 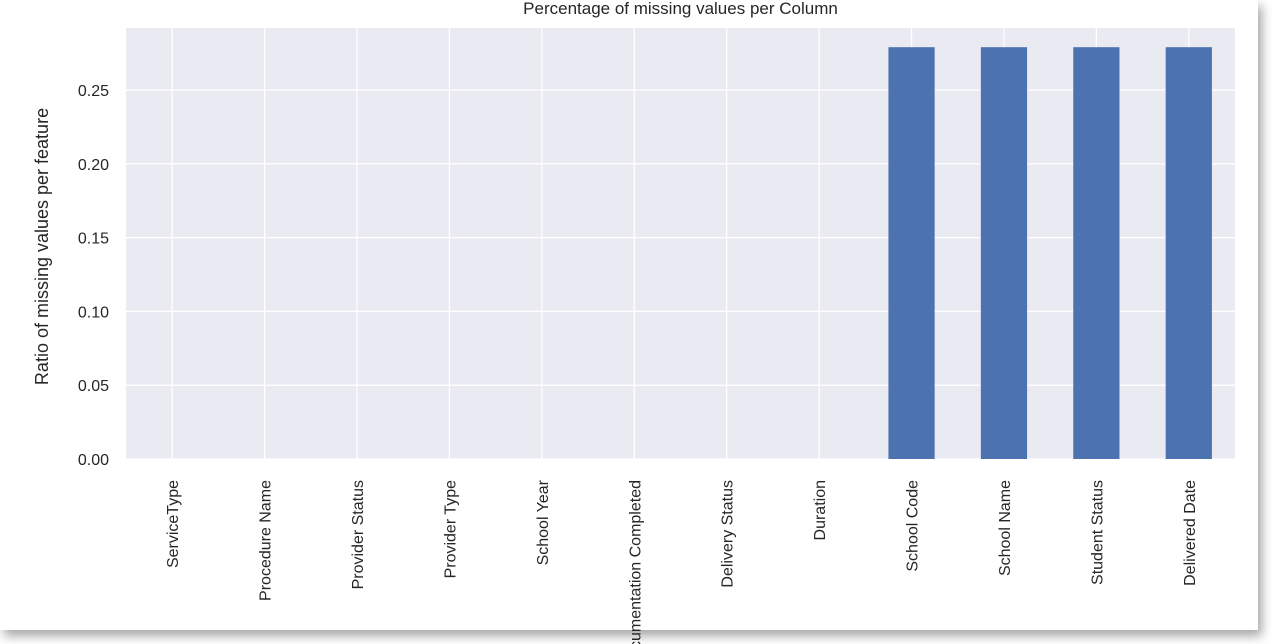 What do you see at coordinates (820, 510) in the screenshot?
I see `x-tick-label: Duration` at bounding box center [820, 510].